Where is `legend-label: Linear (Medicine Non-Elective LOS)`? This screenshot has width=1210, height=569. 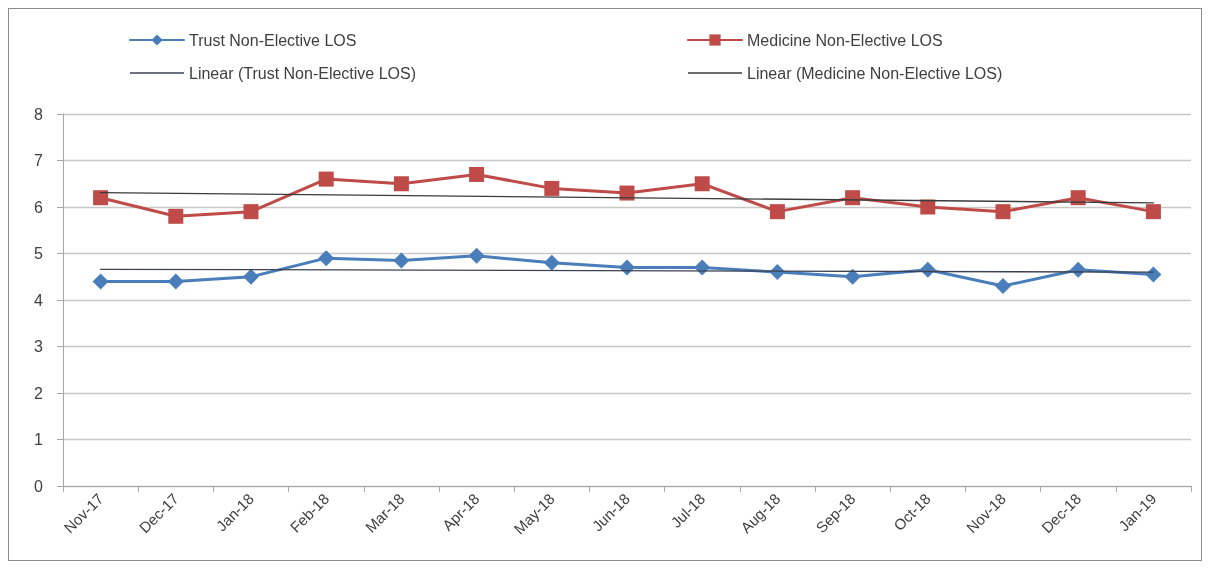 legend-label: Linear (Medicine Non-Elective LOS) is located at coordinates (875, 73).